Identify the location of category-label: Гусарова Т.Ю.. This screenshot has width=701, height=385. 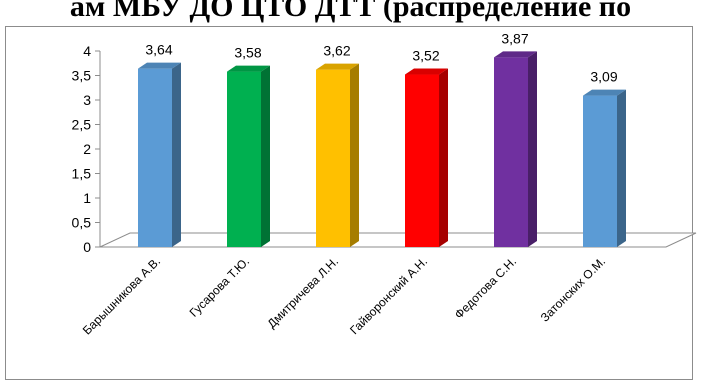
(219, 286).